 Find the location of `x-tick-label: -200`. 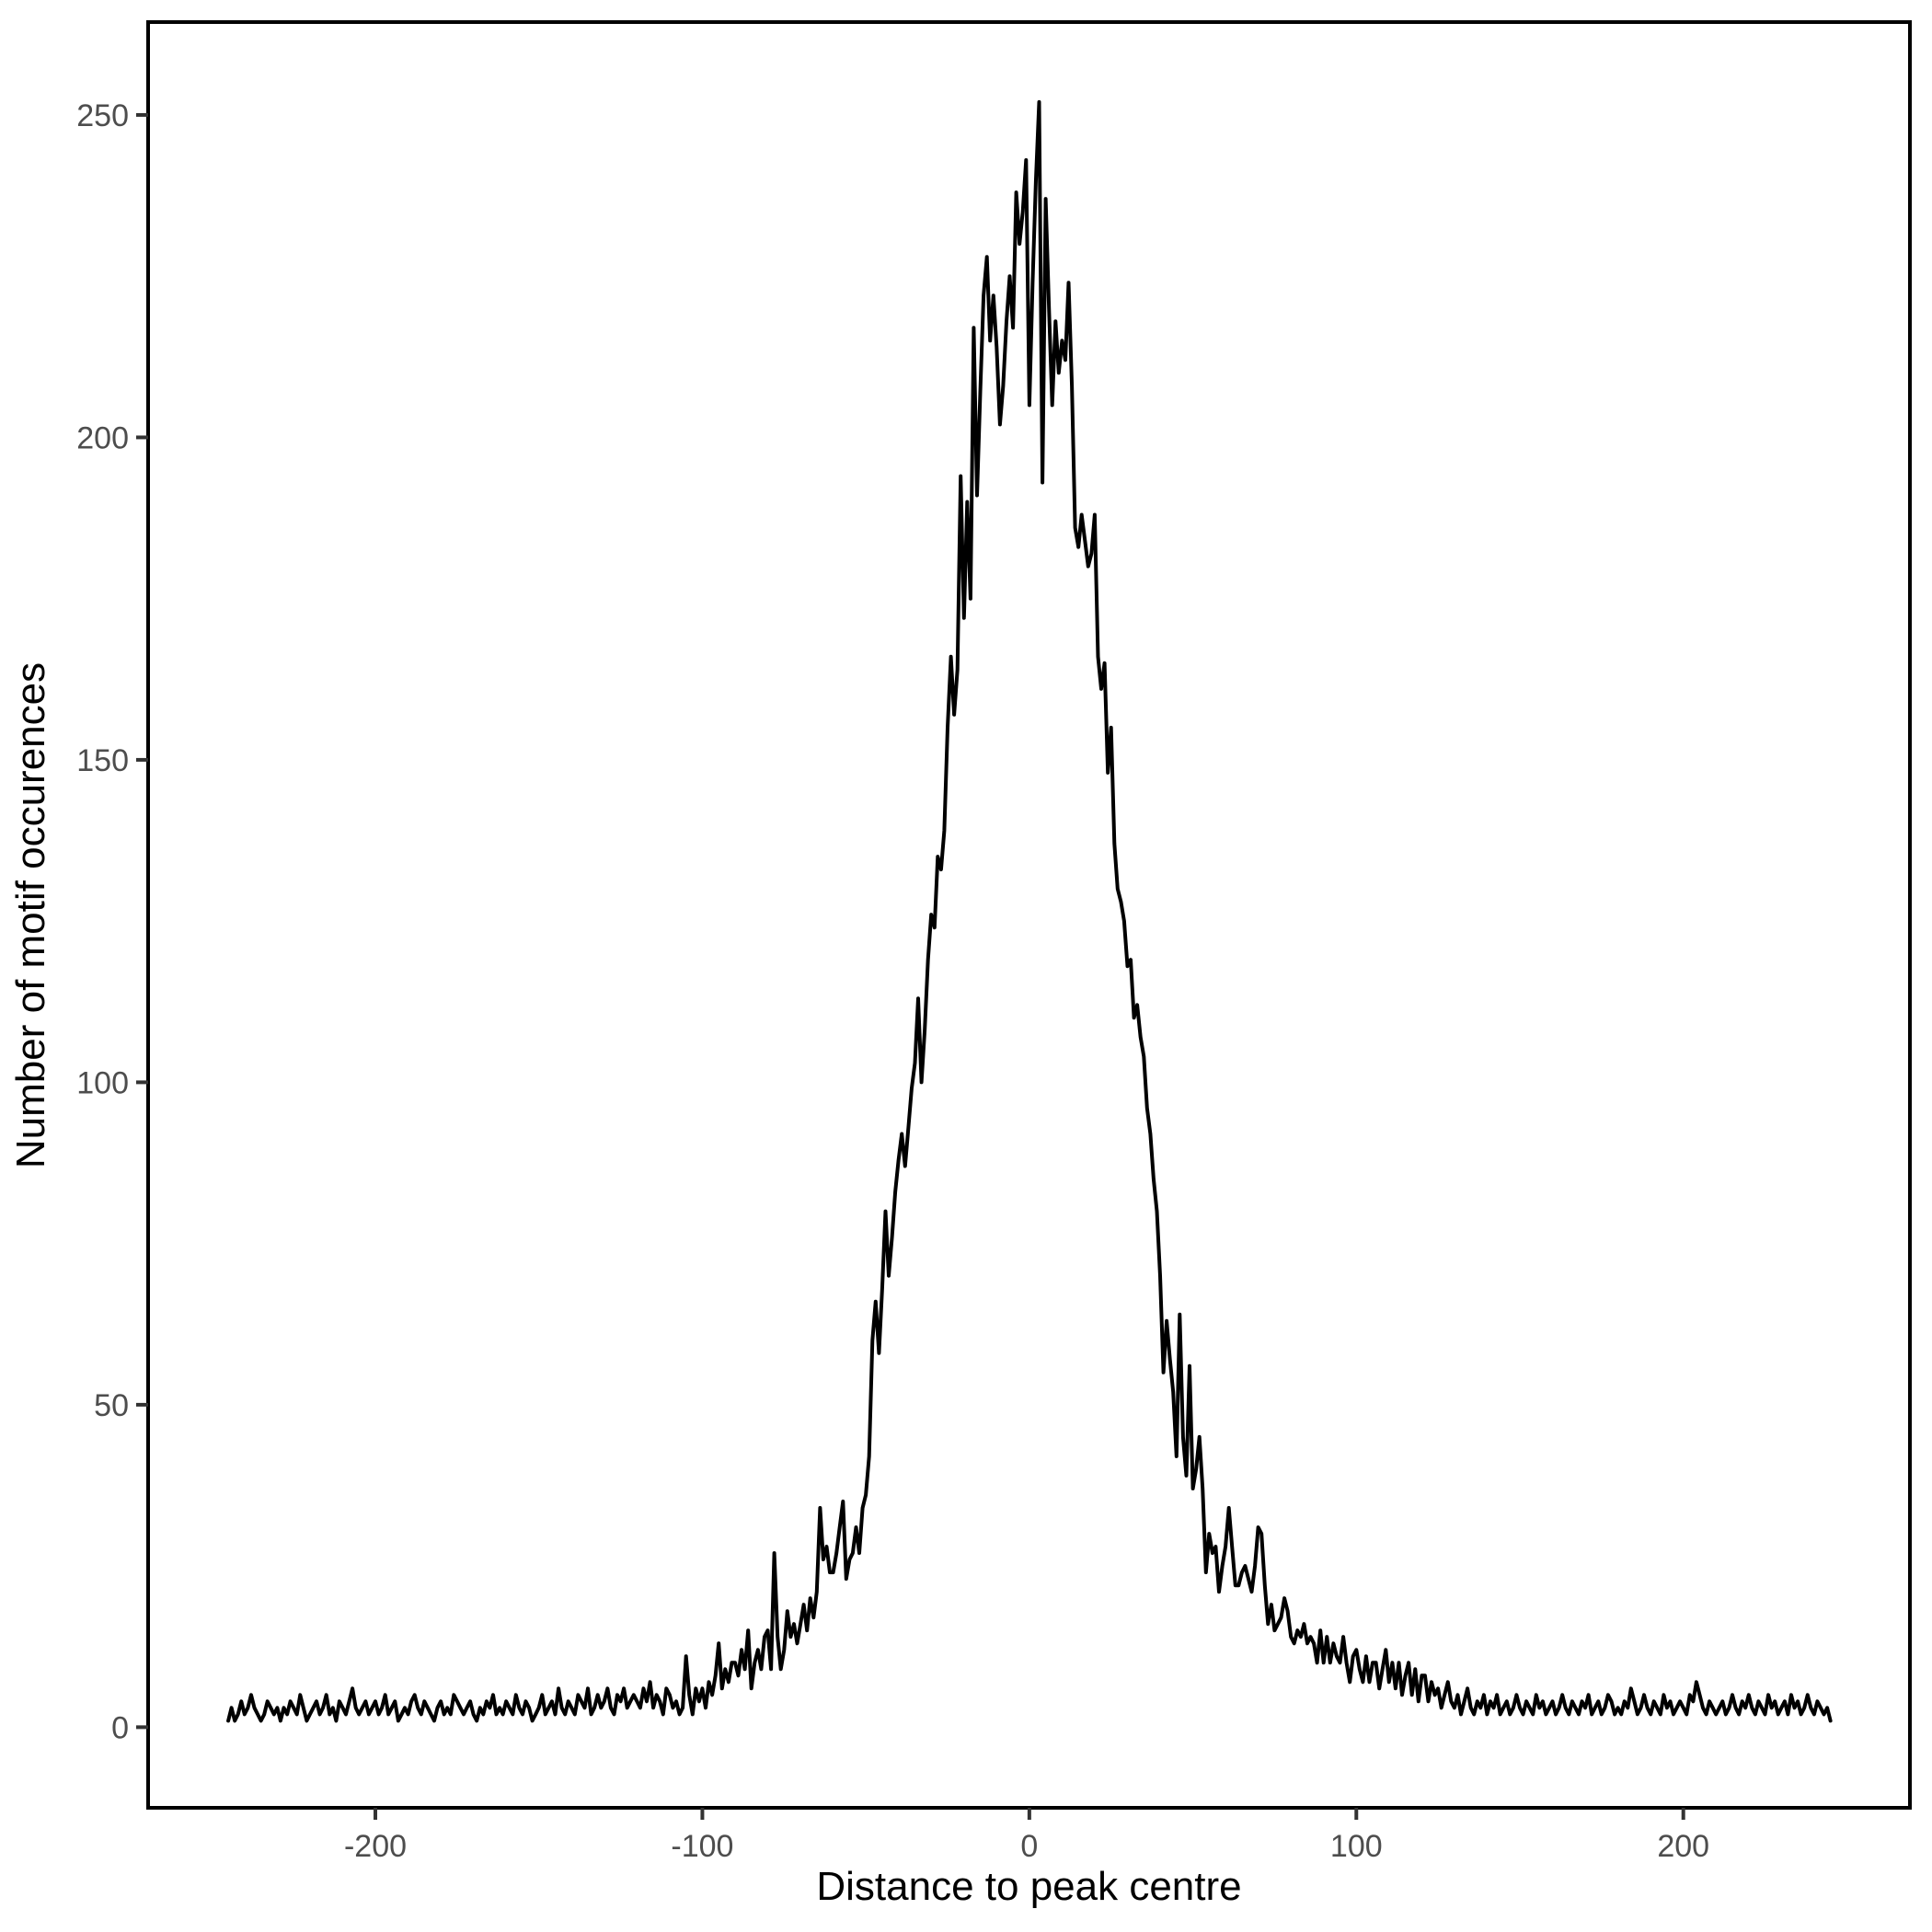

x-tick-label: -200 is located at coordinates (375, 1846).